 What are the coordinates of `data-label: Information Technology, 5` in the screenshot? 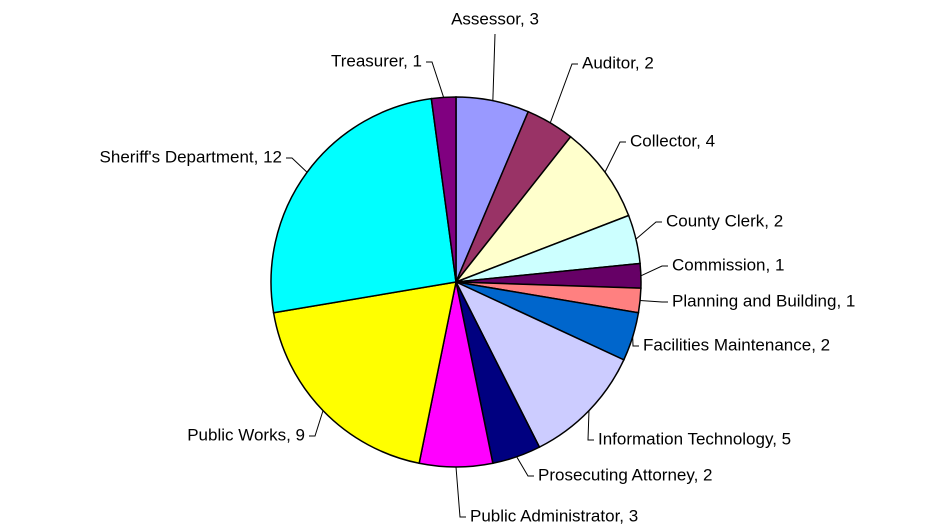 It's located at (694, 438).